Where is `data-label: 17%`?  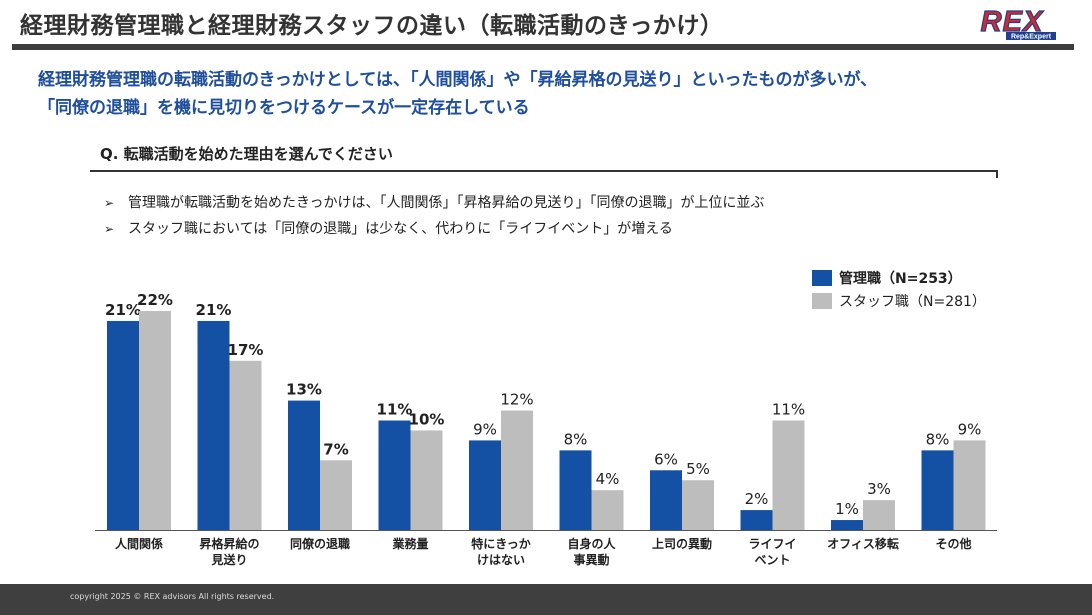
data-label: 17% is located at coordinates (246, 350).